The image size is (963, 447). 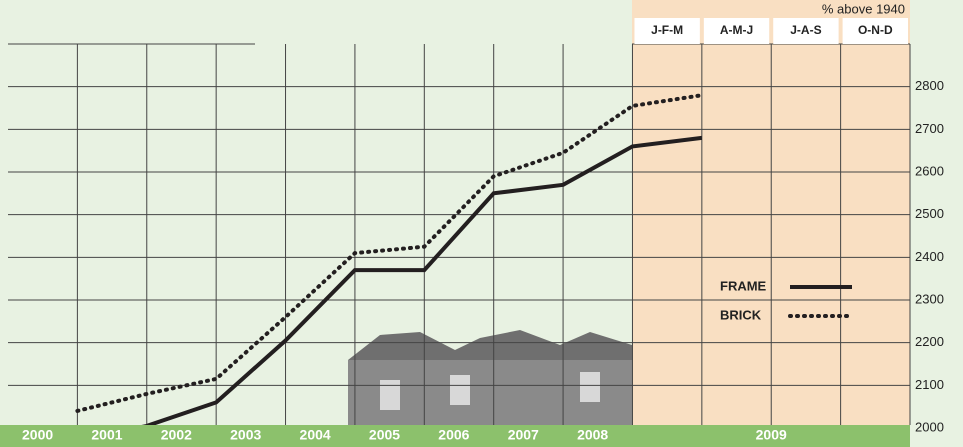 What do you see at coordinates (863, 8) in the screenshot?
I see `y-axis-label: % above 1940` at bounding box center [863, 8].